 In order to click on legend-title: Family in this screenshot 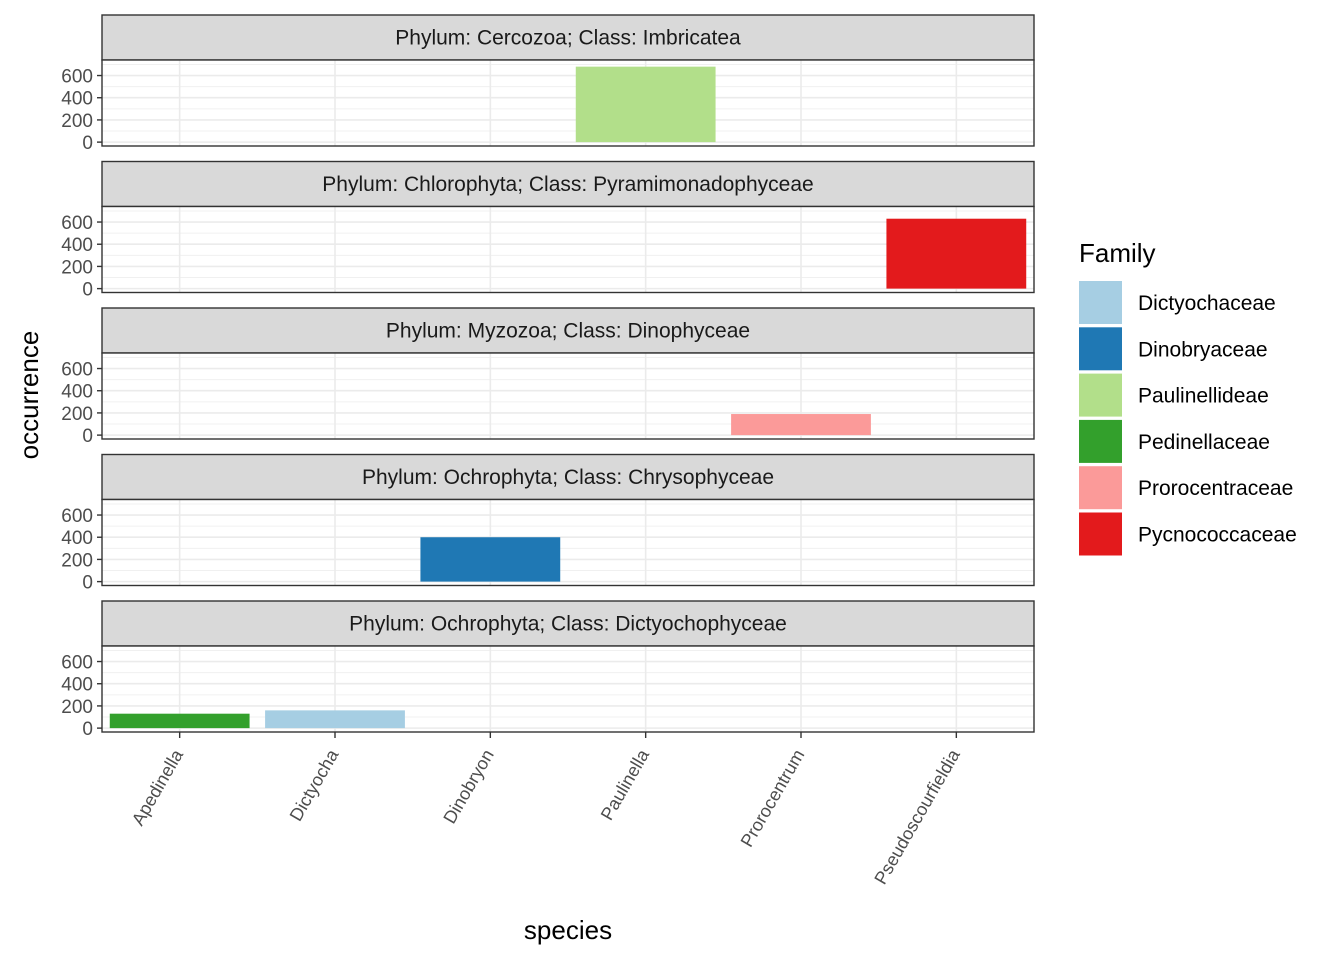, I will do `click(1117, 253)`.